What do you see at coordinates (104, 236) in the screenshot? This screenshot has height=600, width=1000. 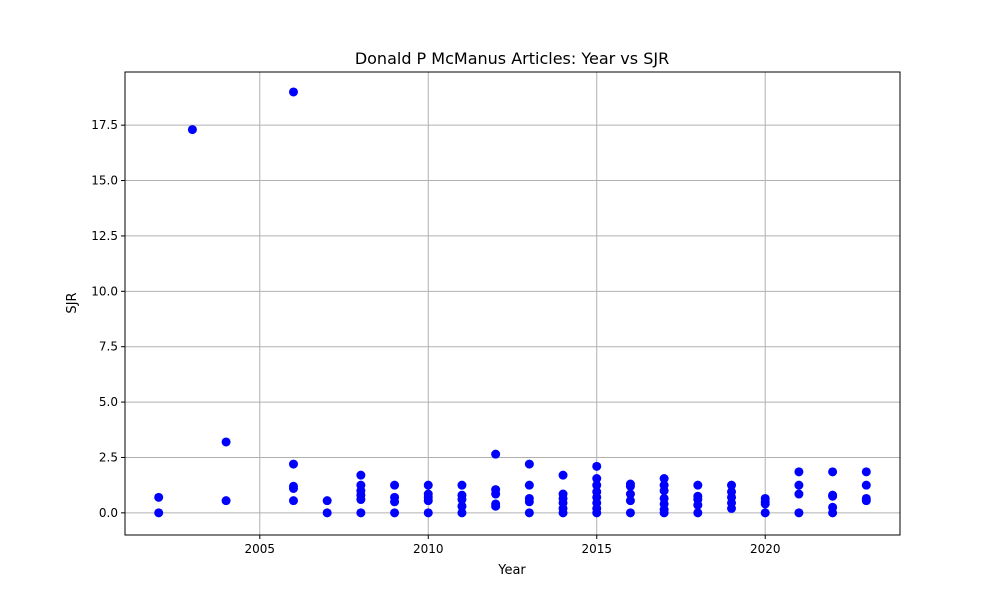 I see `y-tick-label: 12.5` at bounding box center [104, 236].